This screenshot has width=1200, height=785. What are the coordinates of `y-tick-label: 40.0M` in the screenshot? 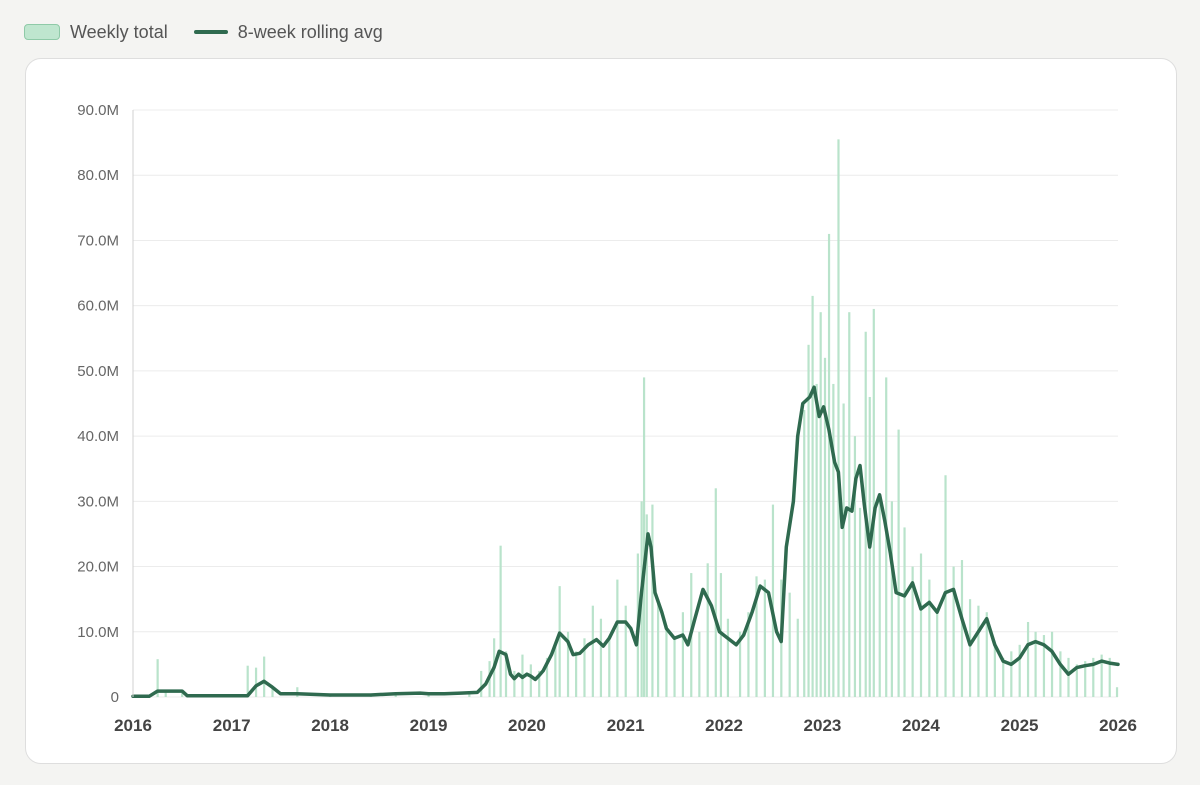 It's located at (98, 436).